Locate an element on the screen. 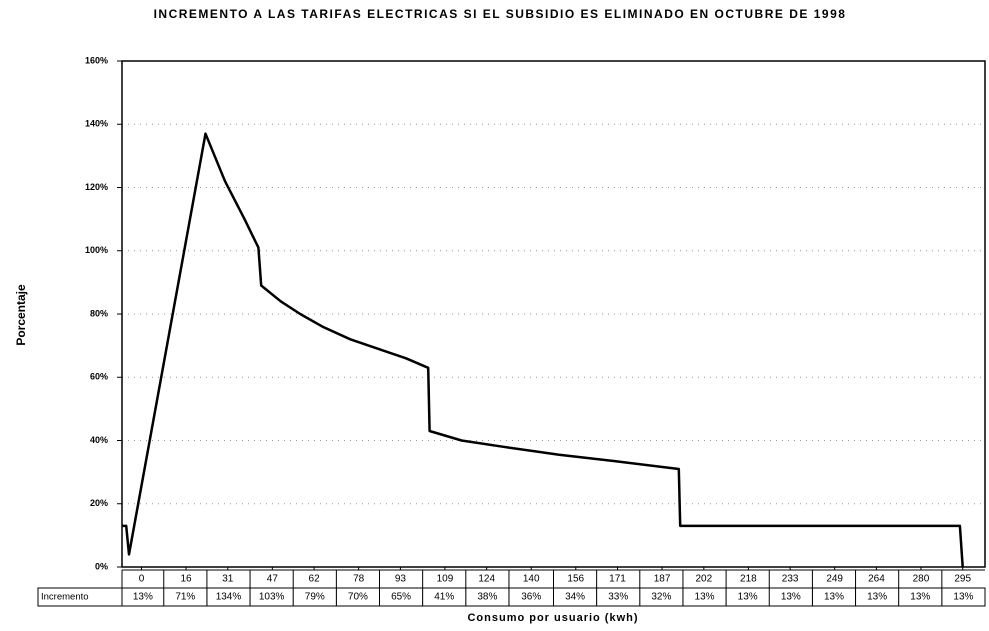 This screenshot has width=989, height=631. table-cell is located at coordinates (963, 597).